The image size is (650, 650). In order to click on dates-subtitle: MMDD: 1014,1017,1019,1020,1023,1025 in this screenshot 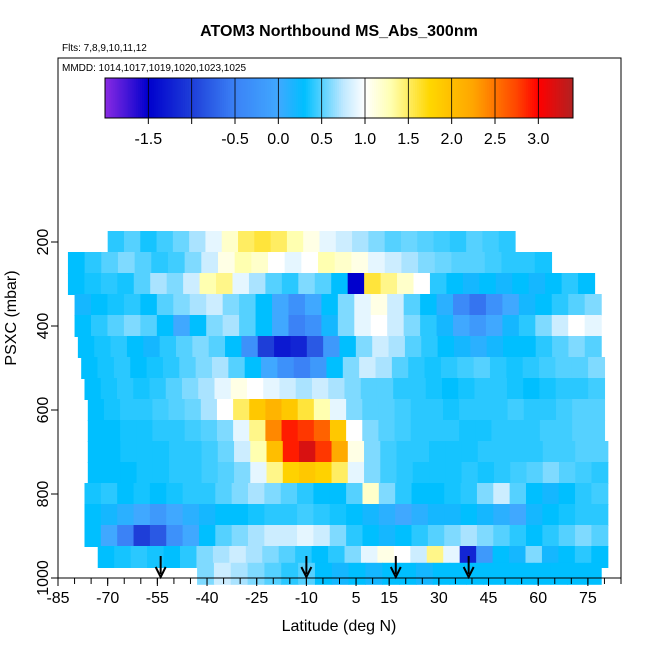, I will do `click(154, 68)`.